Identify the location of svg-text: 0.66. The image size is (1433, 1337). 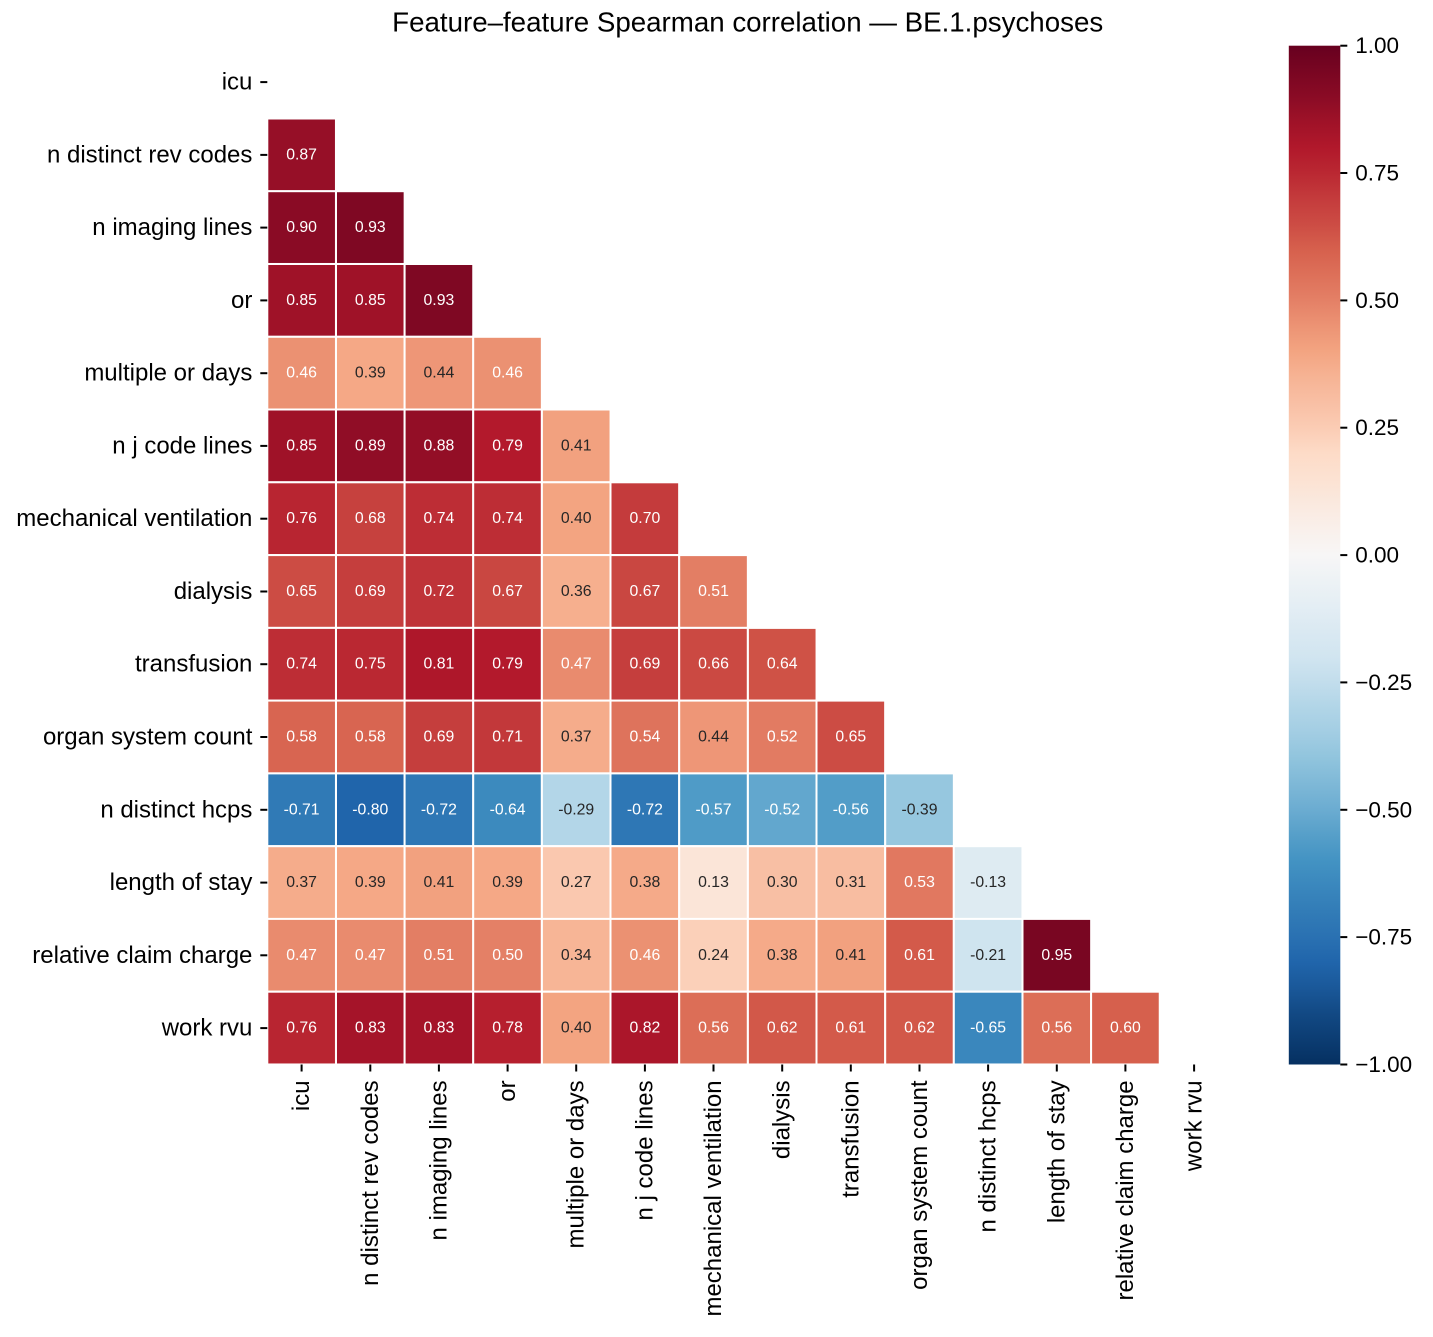
(713, 664).